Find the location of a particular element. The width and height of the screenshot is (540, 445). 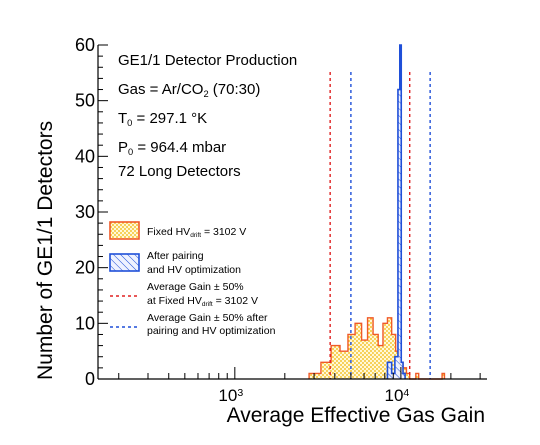

legend-label: pairing and HV optimization is located at coordinates (211, 331).